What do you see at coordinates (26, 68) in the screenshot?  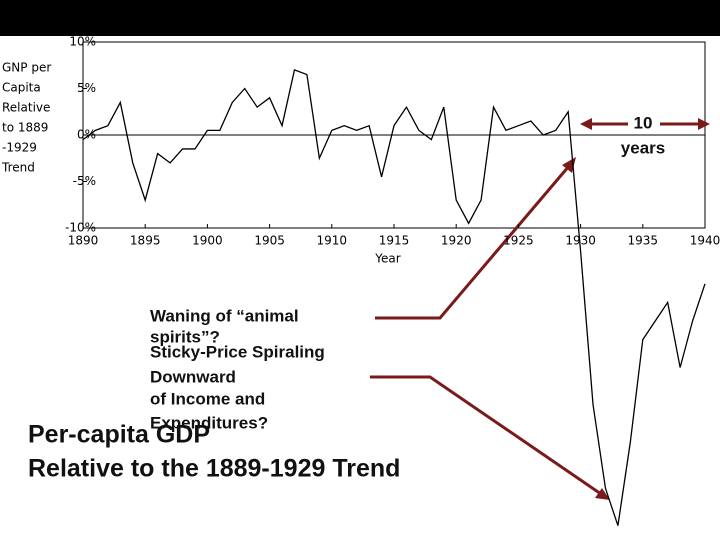 I see `y-axis-label: GNP per` at bounding box center [26, 68].